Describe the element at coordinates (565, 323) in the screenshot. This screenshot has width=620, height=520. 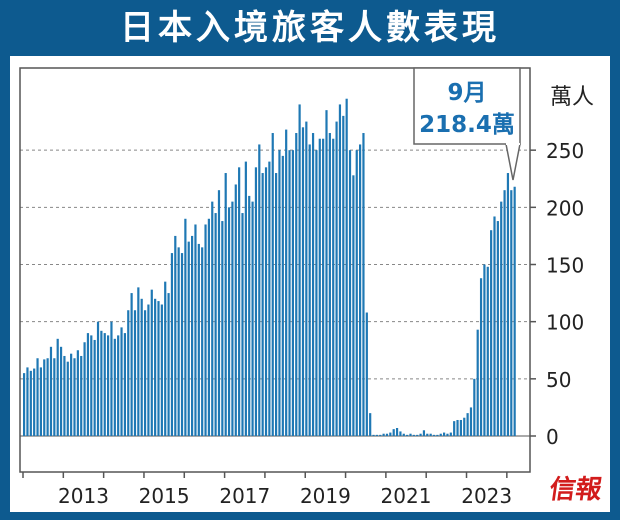
I see `y-tick-label: 100` at that location.